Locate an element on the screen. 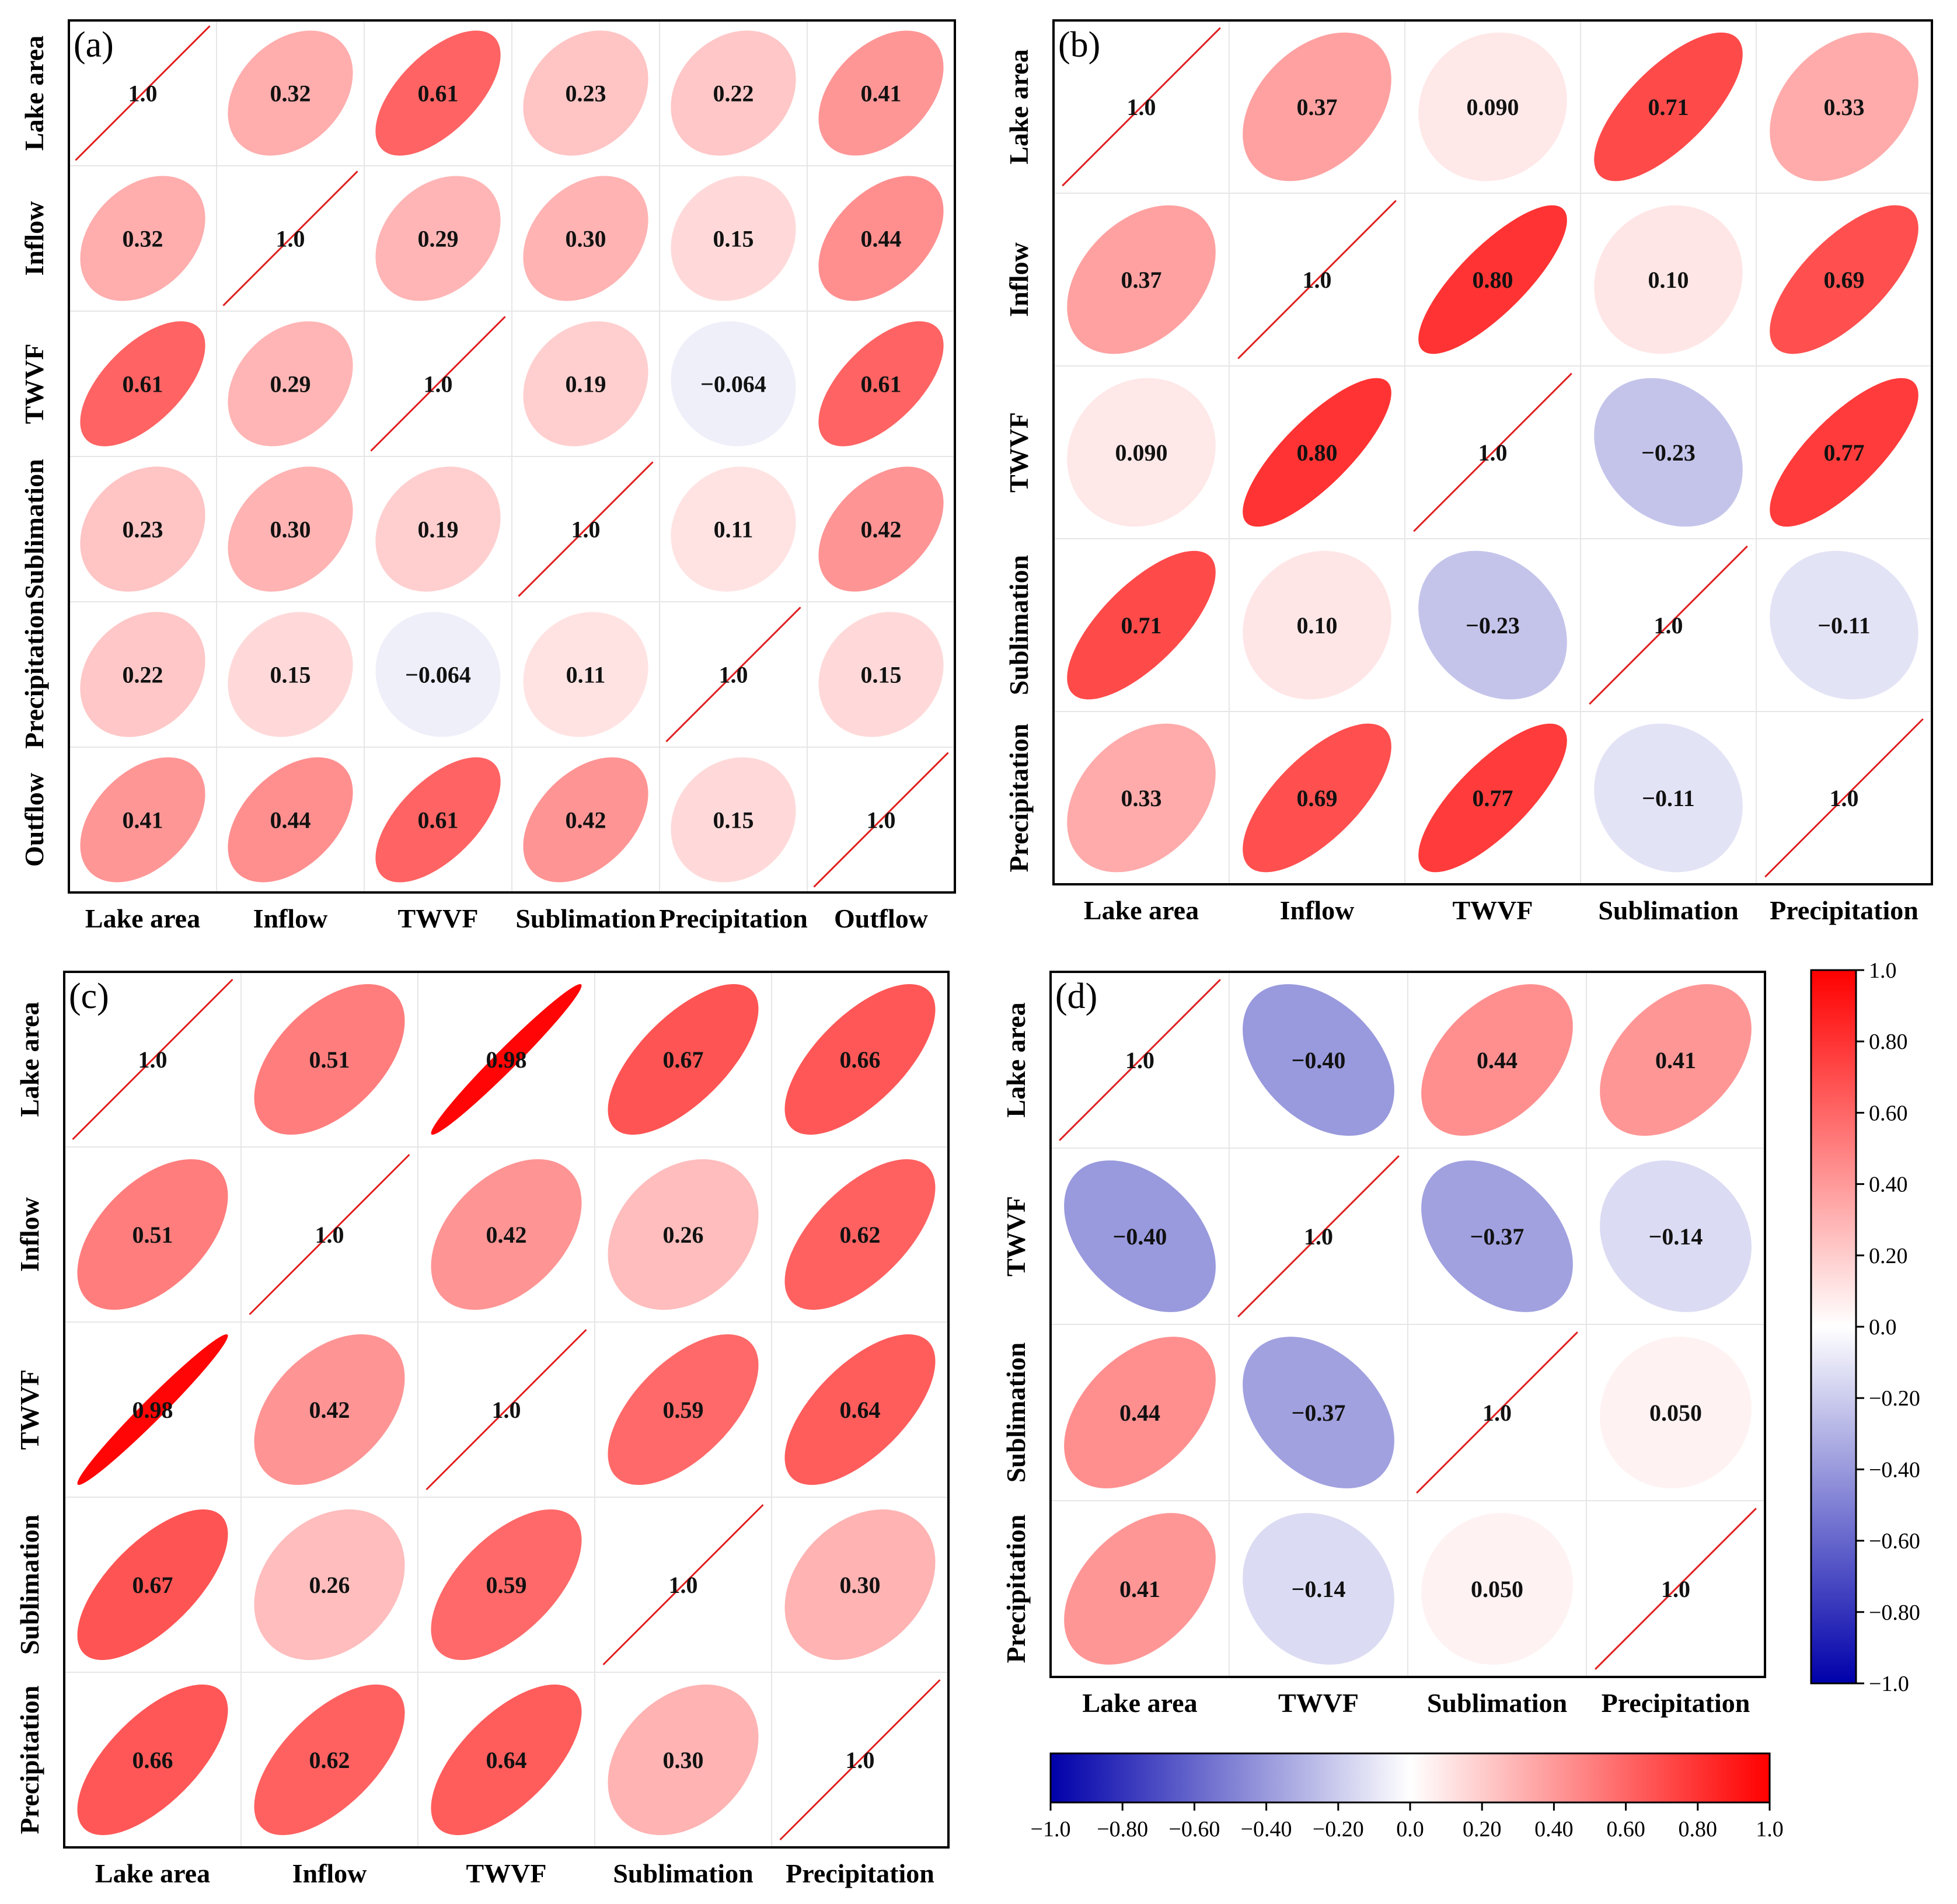 Image resolution: width=1957 pixels, height=1904 pixels. correlation-value: 0.59 is located at coordinates (683, 1410).